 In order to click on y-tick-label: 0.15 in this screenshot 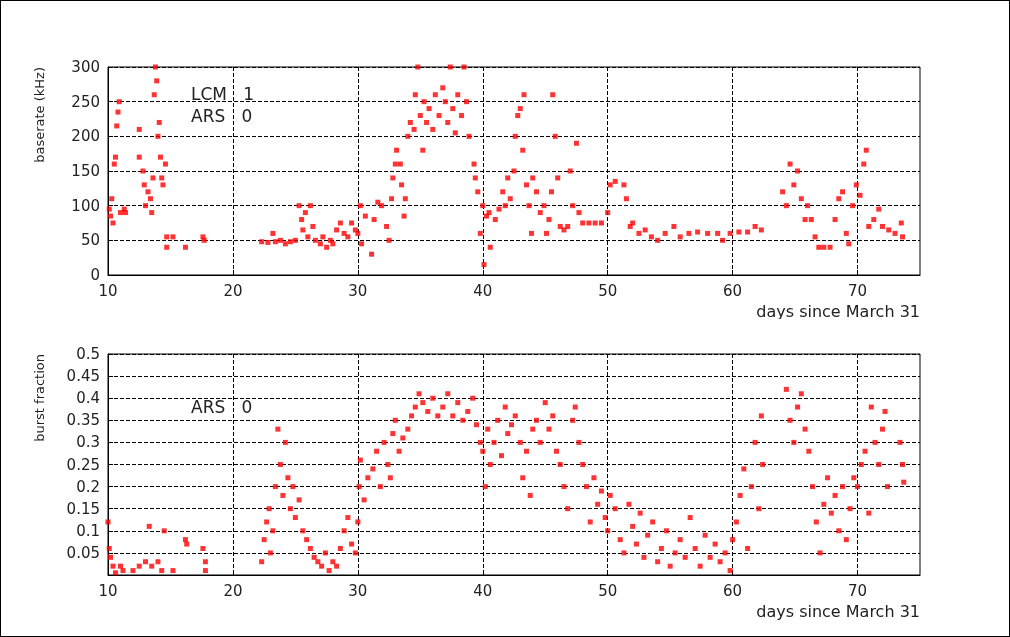, I will do `click(83, 508)`.